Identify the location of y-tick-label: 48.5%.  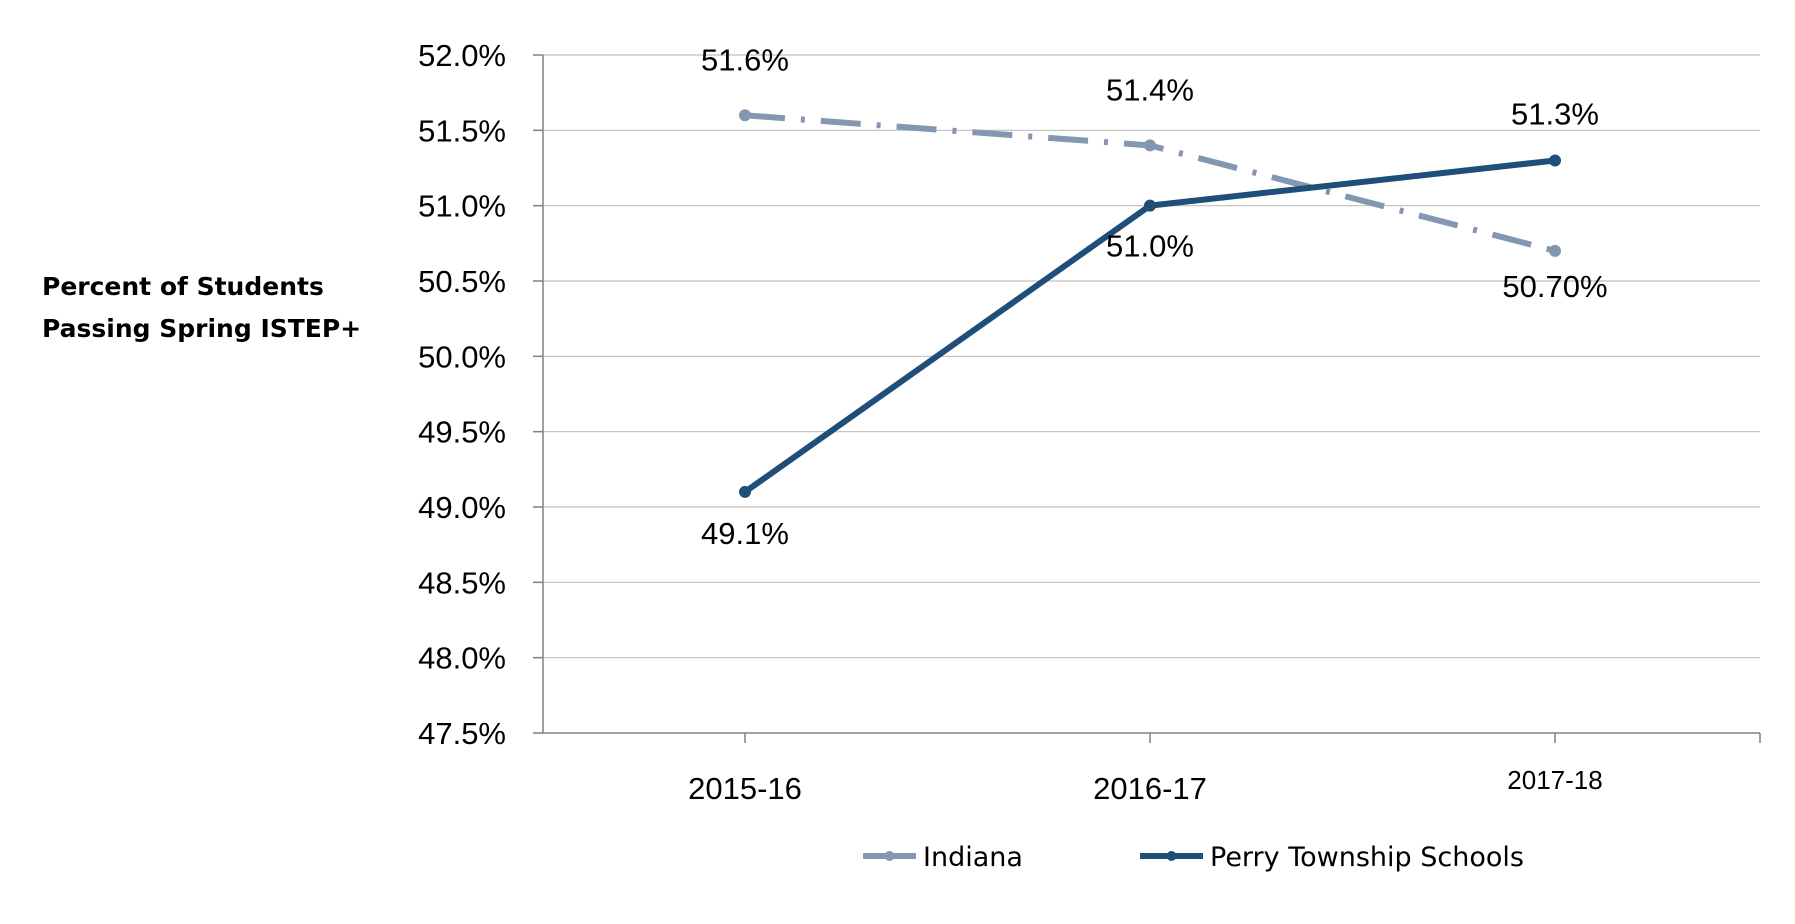
(462, 582).